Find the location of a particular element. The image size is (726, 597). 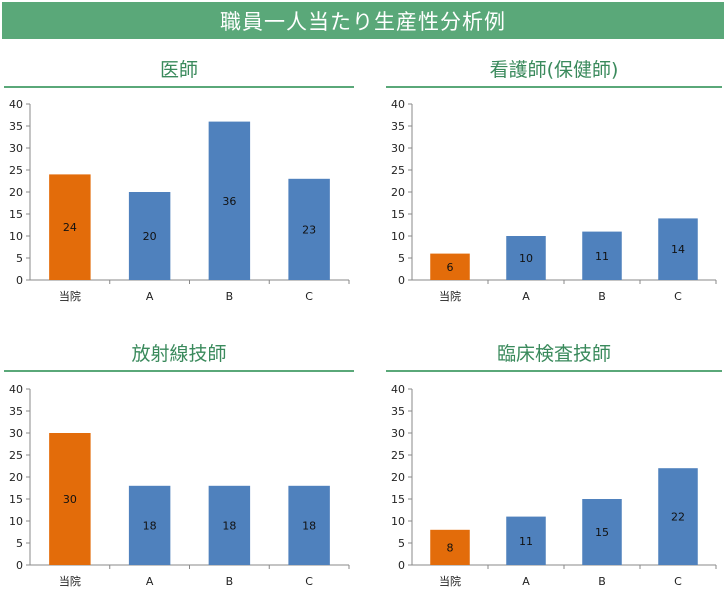

data-label: 10 is located at coordinates (526, 258).